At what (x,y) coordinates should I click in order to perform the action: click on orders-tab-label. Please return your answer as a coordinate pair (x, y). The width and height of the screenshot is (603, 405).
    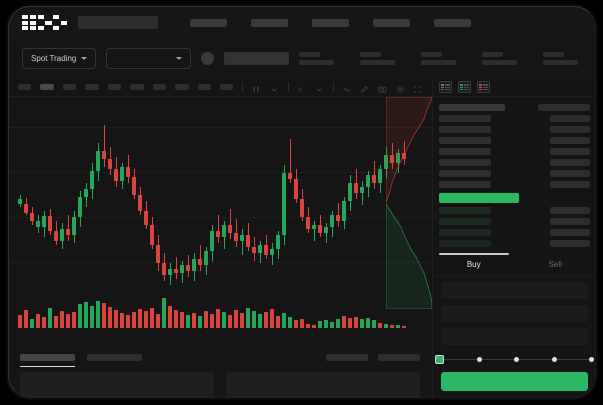
    Looking at the image, I should click on (47, 357).